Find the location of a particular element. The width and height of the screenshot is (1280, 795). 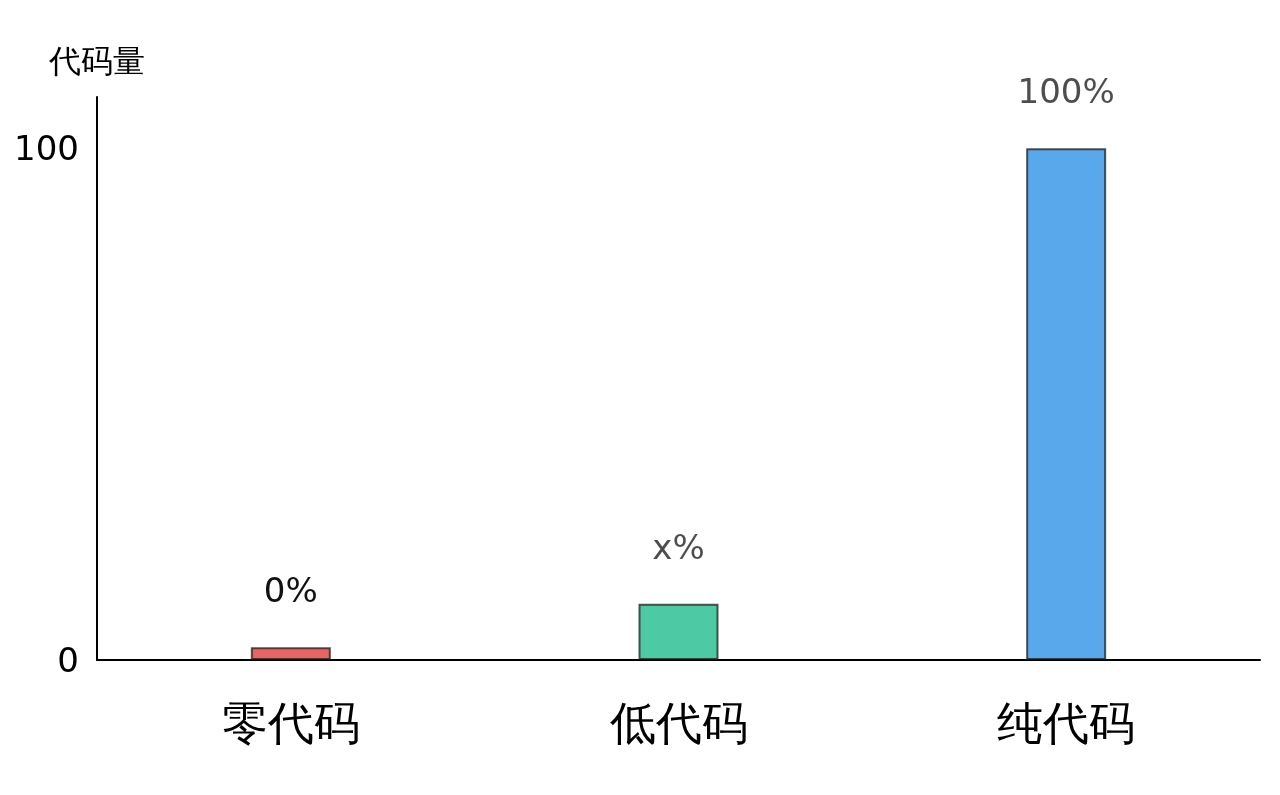

annotation: 0% is located at coordinates (290, 590).